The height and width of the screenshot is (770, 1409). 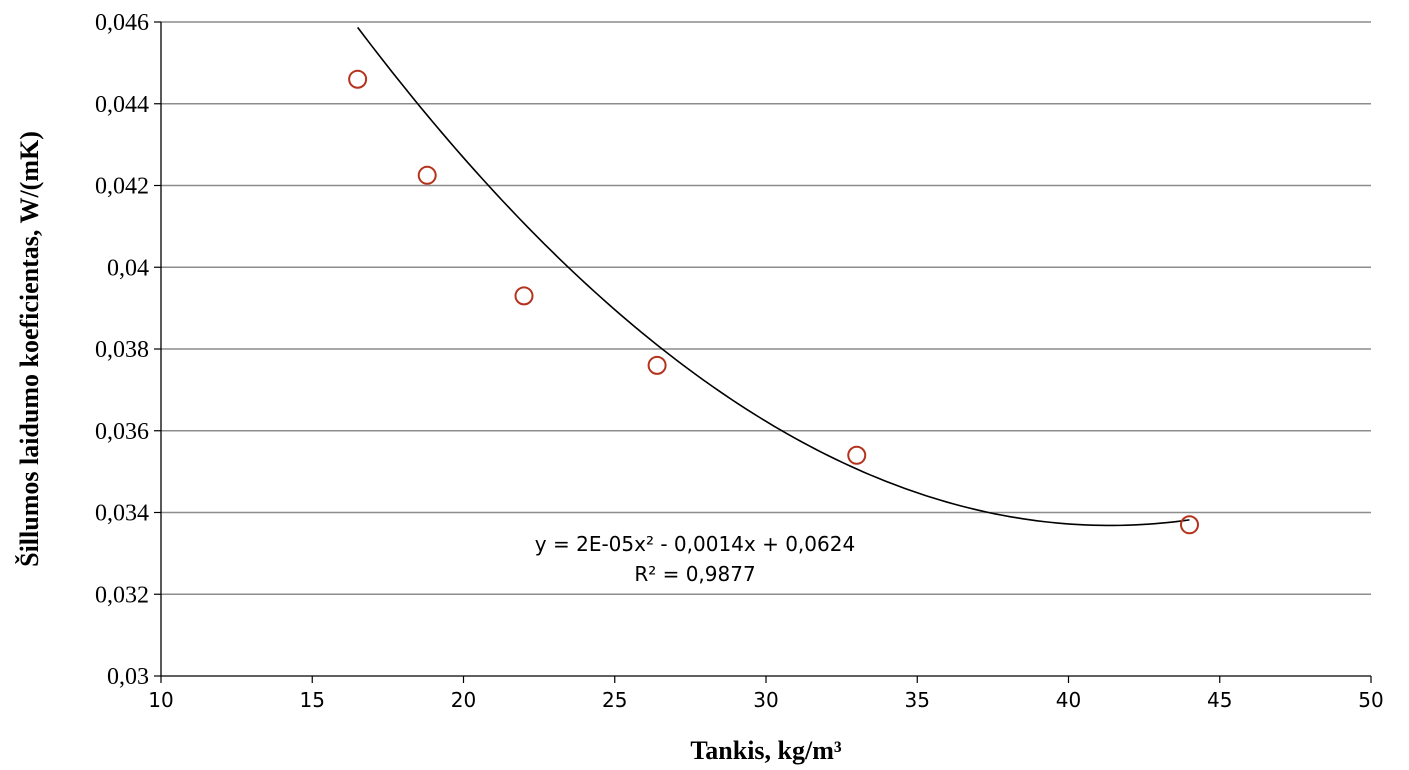 What do you see at coordinates (1370, 700) in the screenshot?
I see `x-tick-label: 50` at bounding box center [1370, 700].